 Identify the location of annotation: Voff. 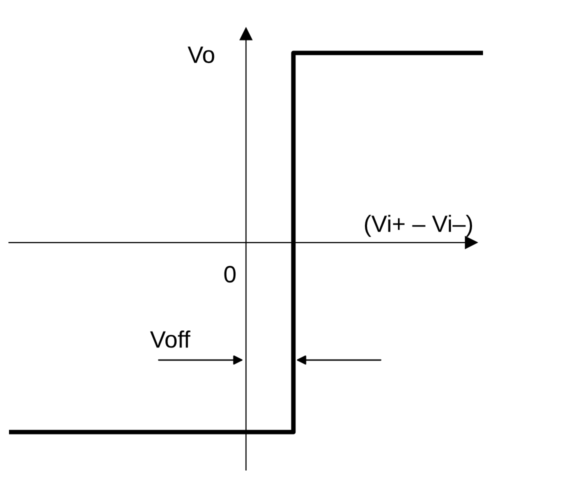
(170, 339).